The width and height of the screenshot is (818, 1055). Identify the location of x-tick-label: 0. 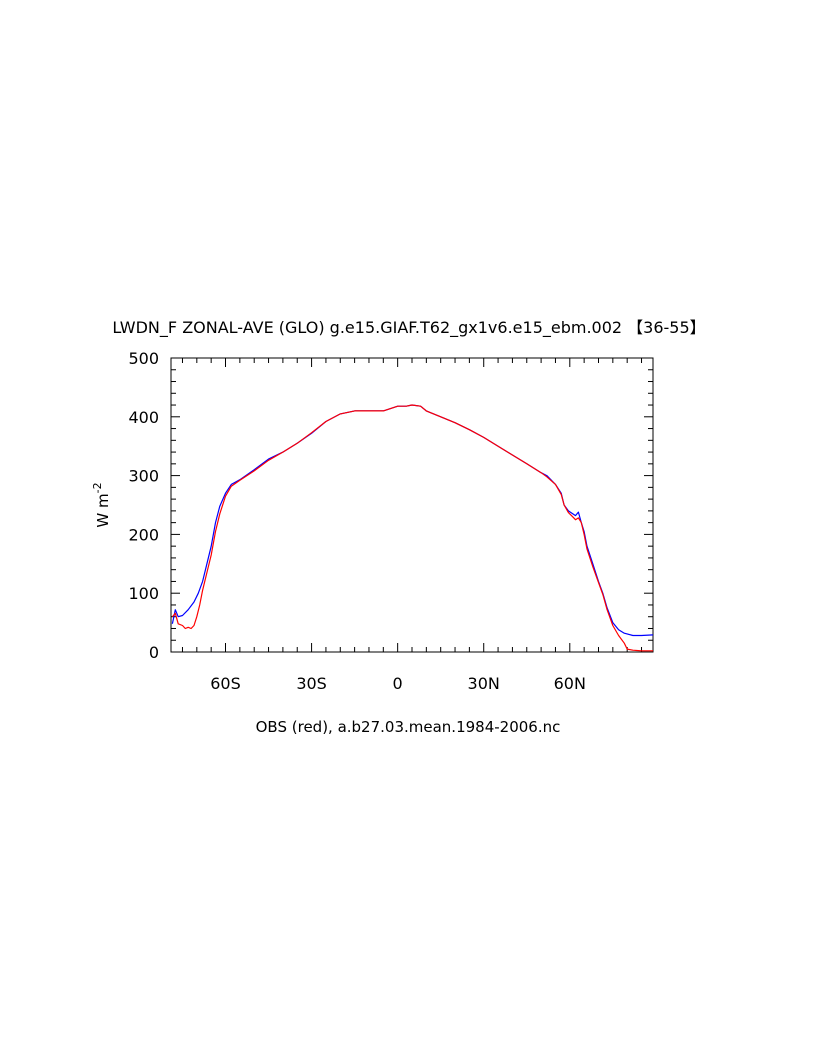
(398, 683).